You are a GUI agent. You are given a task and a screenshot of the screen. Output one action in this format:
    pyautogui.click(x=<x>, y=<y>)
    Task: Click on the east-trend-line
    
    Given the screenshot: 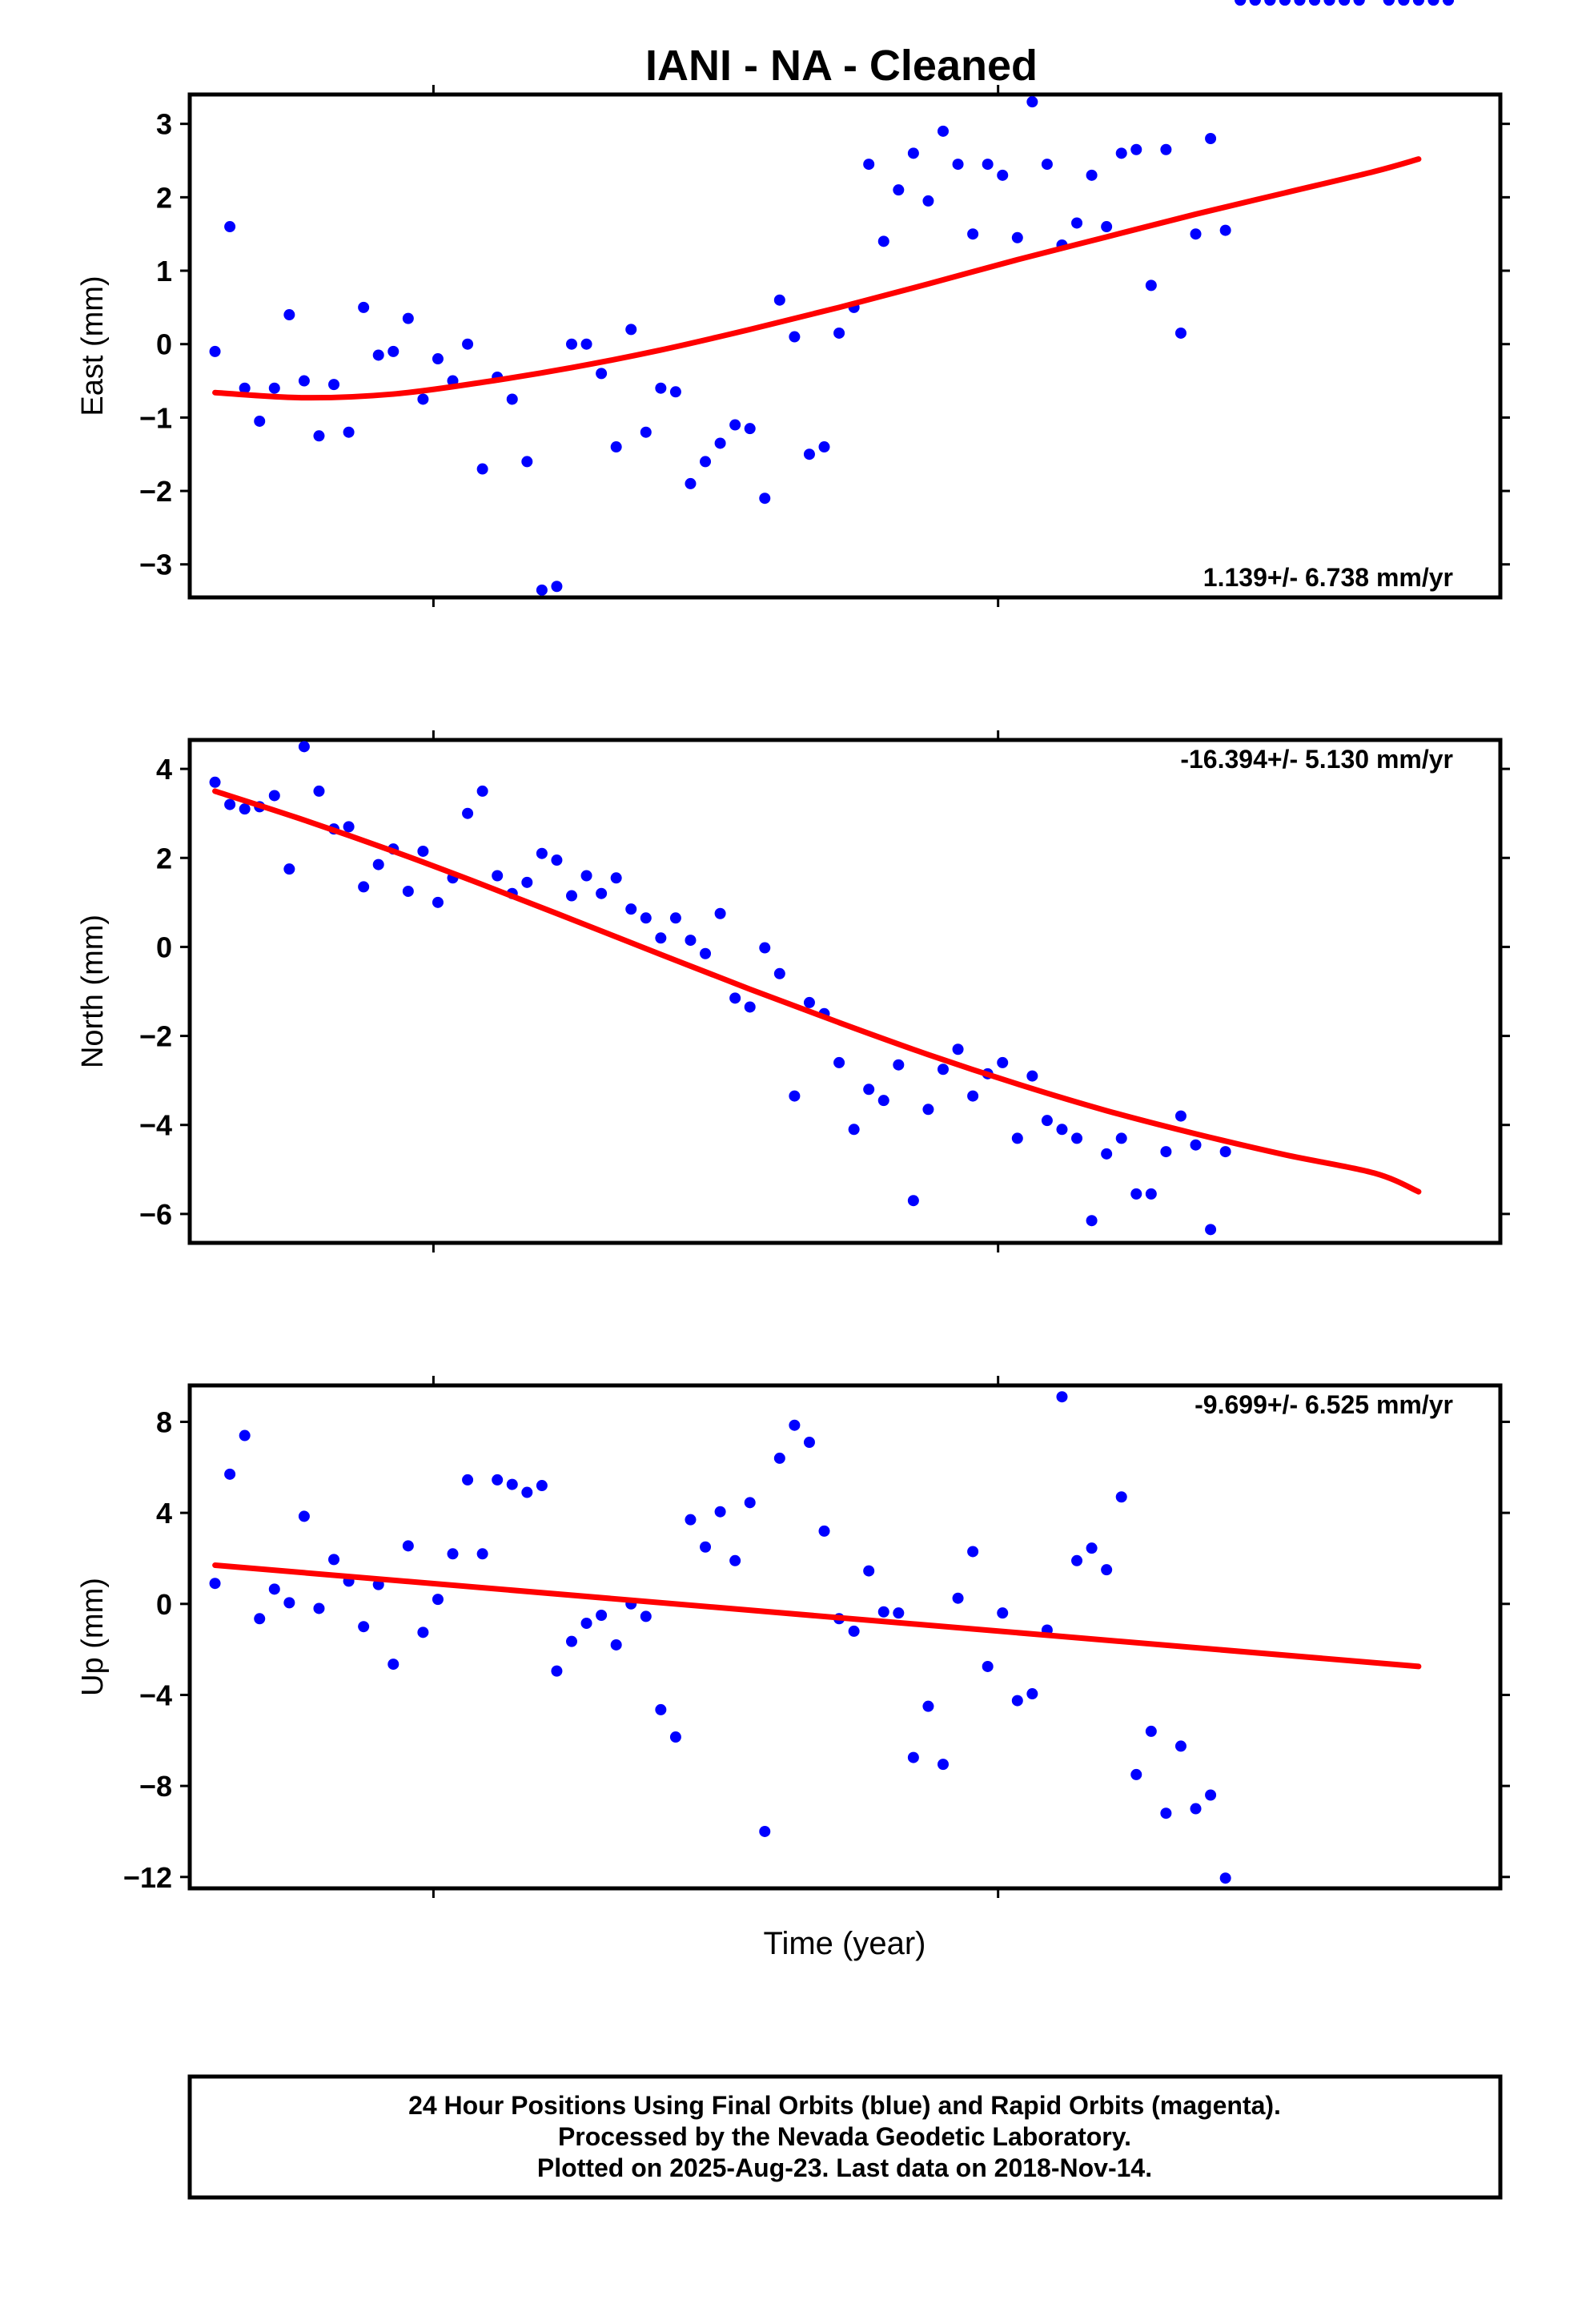 What is the action you would take?
    pyautogui.click(x=817, y=278)
    